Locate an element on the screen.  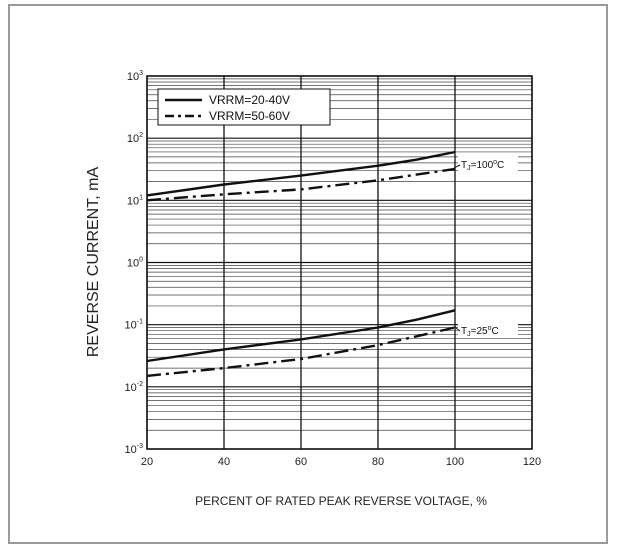
annotation-label: TJ=100oC is located at coordinates (482, 165).